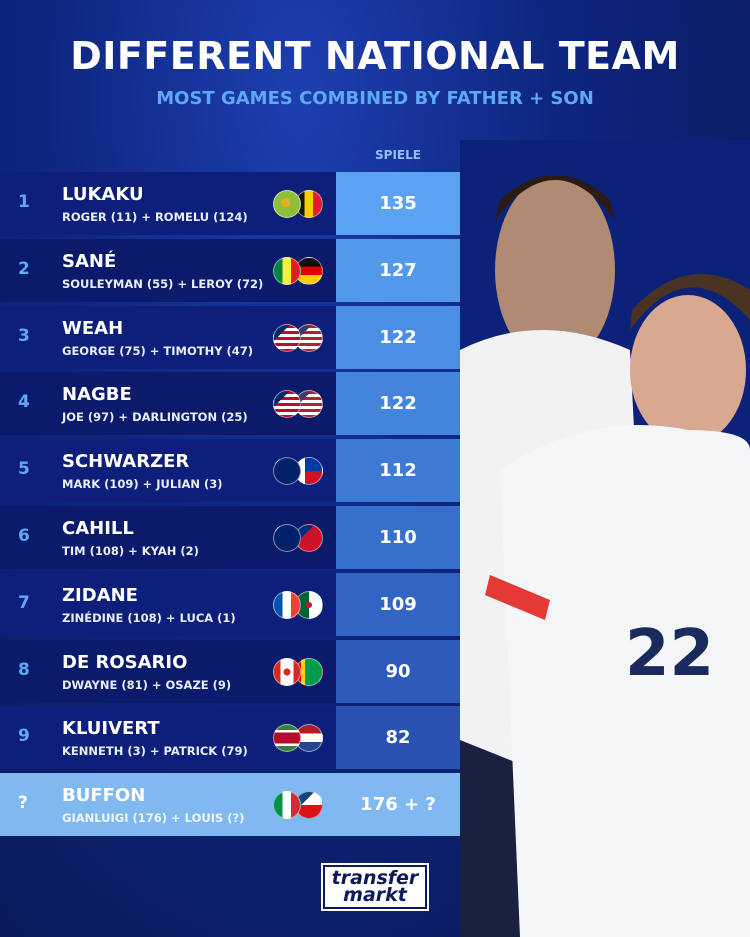 This screenshot has height=937, width=750. Describe the element at coordinates (168, 337) in the screenshot. I see `row-info: 3 WEAH GEORGE (75) + TIMOTHY (47)` at that location.